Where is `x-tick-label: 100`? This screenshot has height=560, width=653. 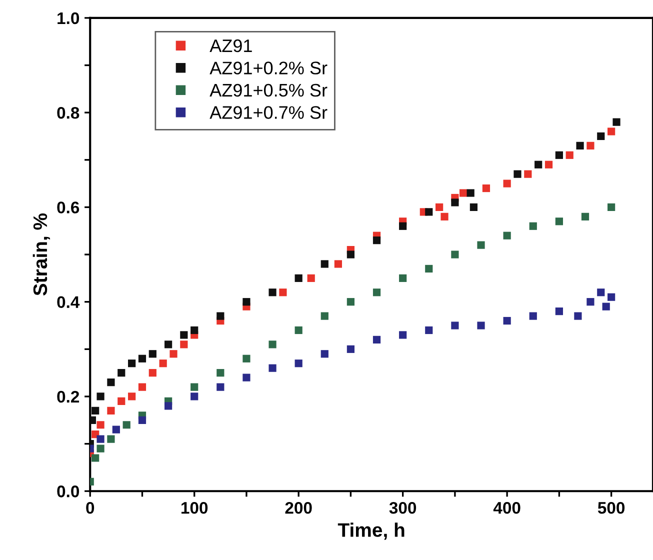
x-tick-label: 100 is located at coordinates (195, 508).